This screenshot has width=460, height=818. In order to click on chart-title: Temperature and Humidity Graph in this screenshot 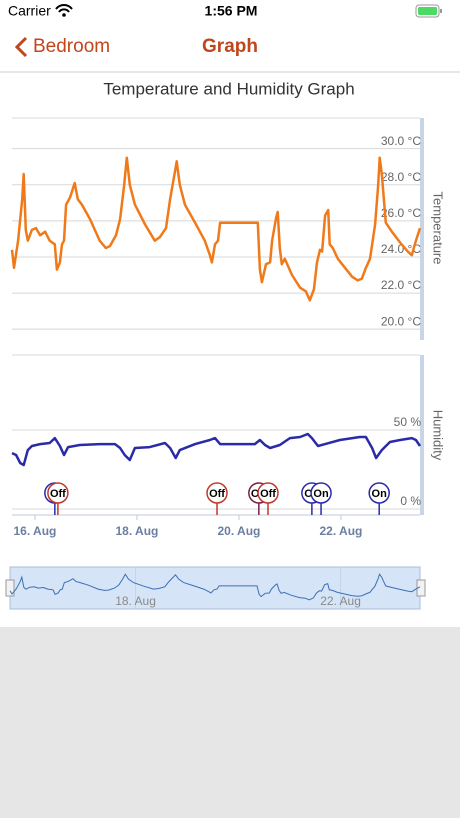, I will do `click(228, 88)`.